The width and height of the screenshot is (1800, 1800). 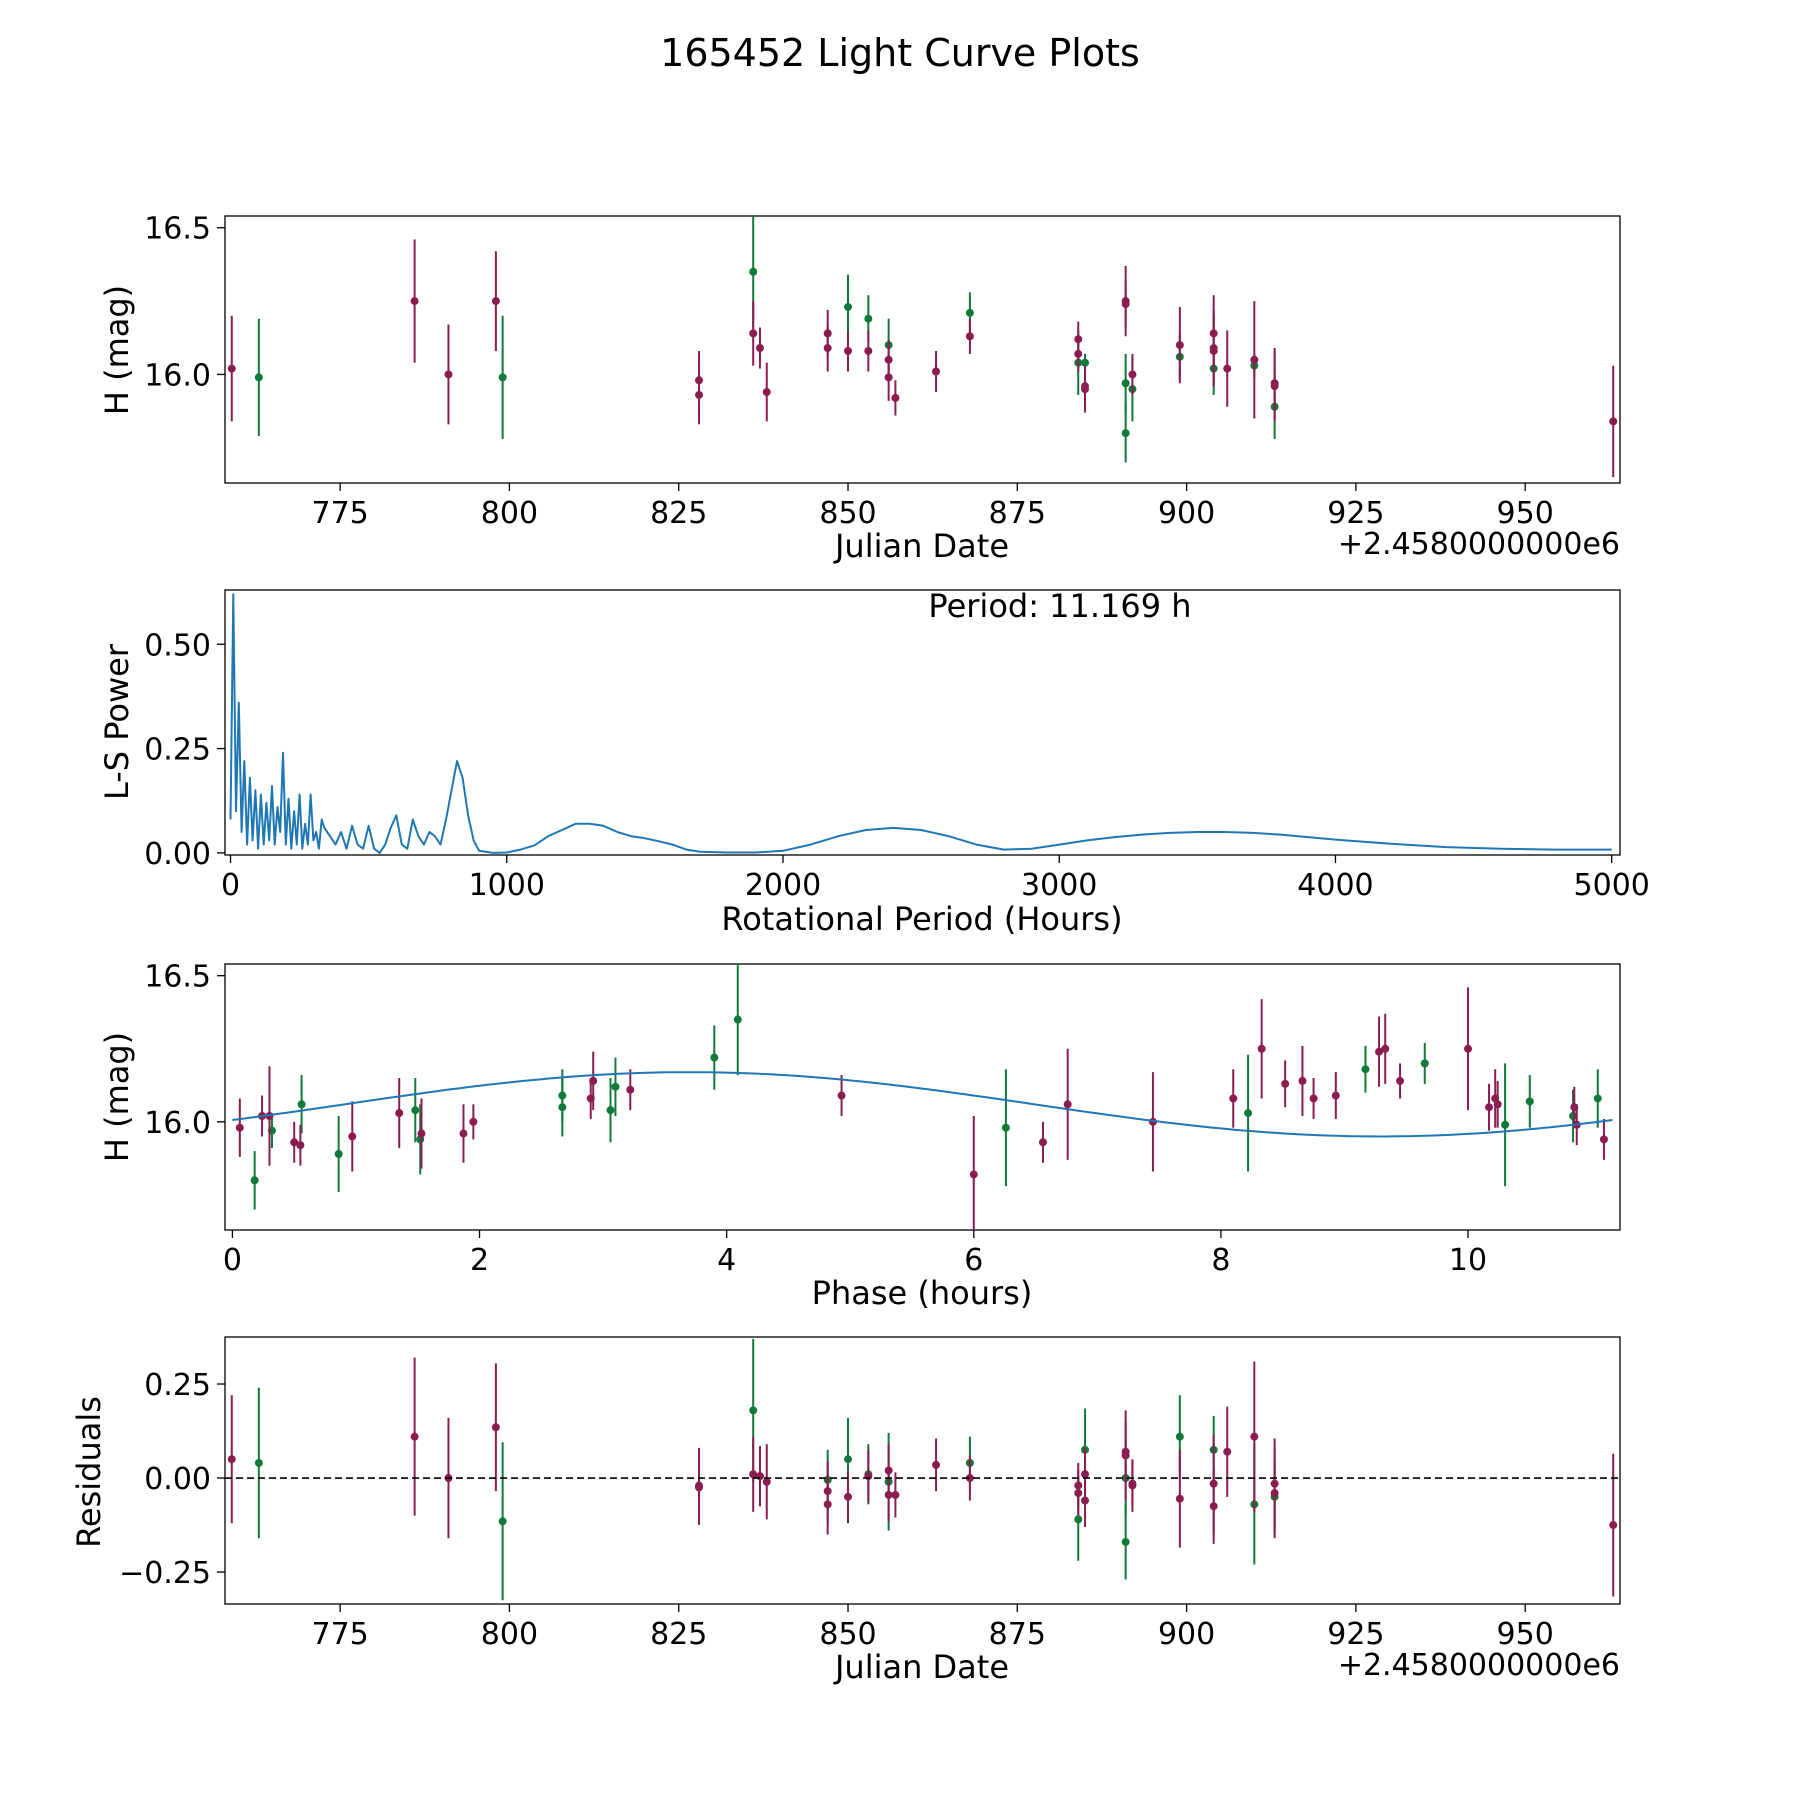 What do you see at coordinates (177, 375) in the screenshot?
I see `y-tick-label: 16.0` at bounding box center [177, 375].